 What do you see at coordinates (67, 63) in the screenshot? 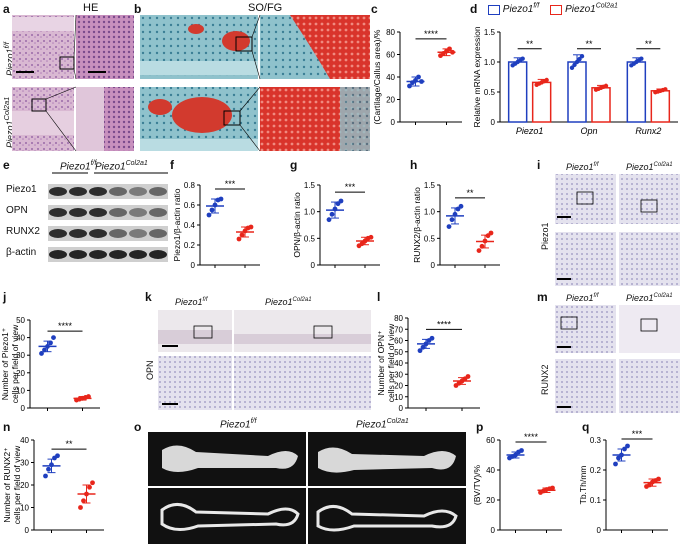
I see `he-ctrl-inset-box` at bounding box center [67, 63].